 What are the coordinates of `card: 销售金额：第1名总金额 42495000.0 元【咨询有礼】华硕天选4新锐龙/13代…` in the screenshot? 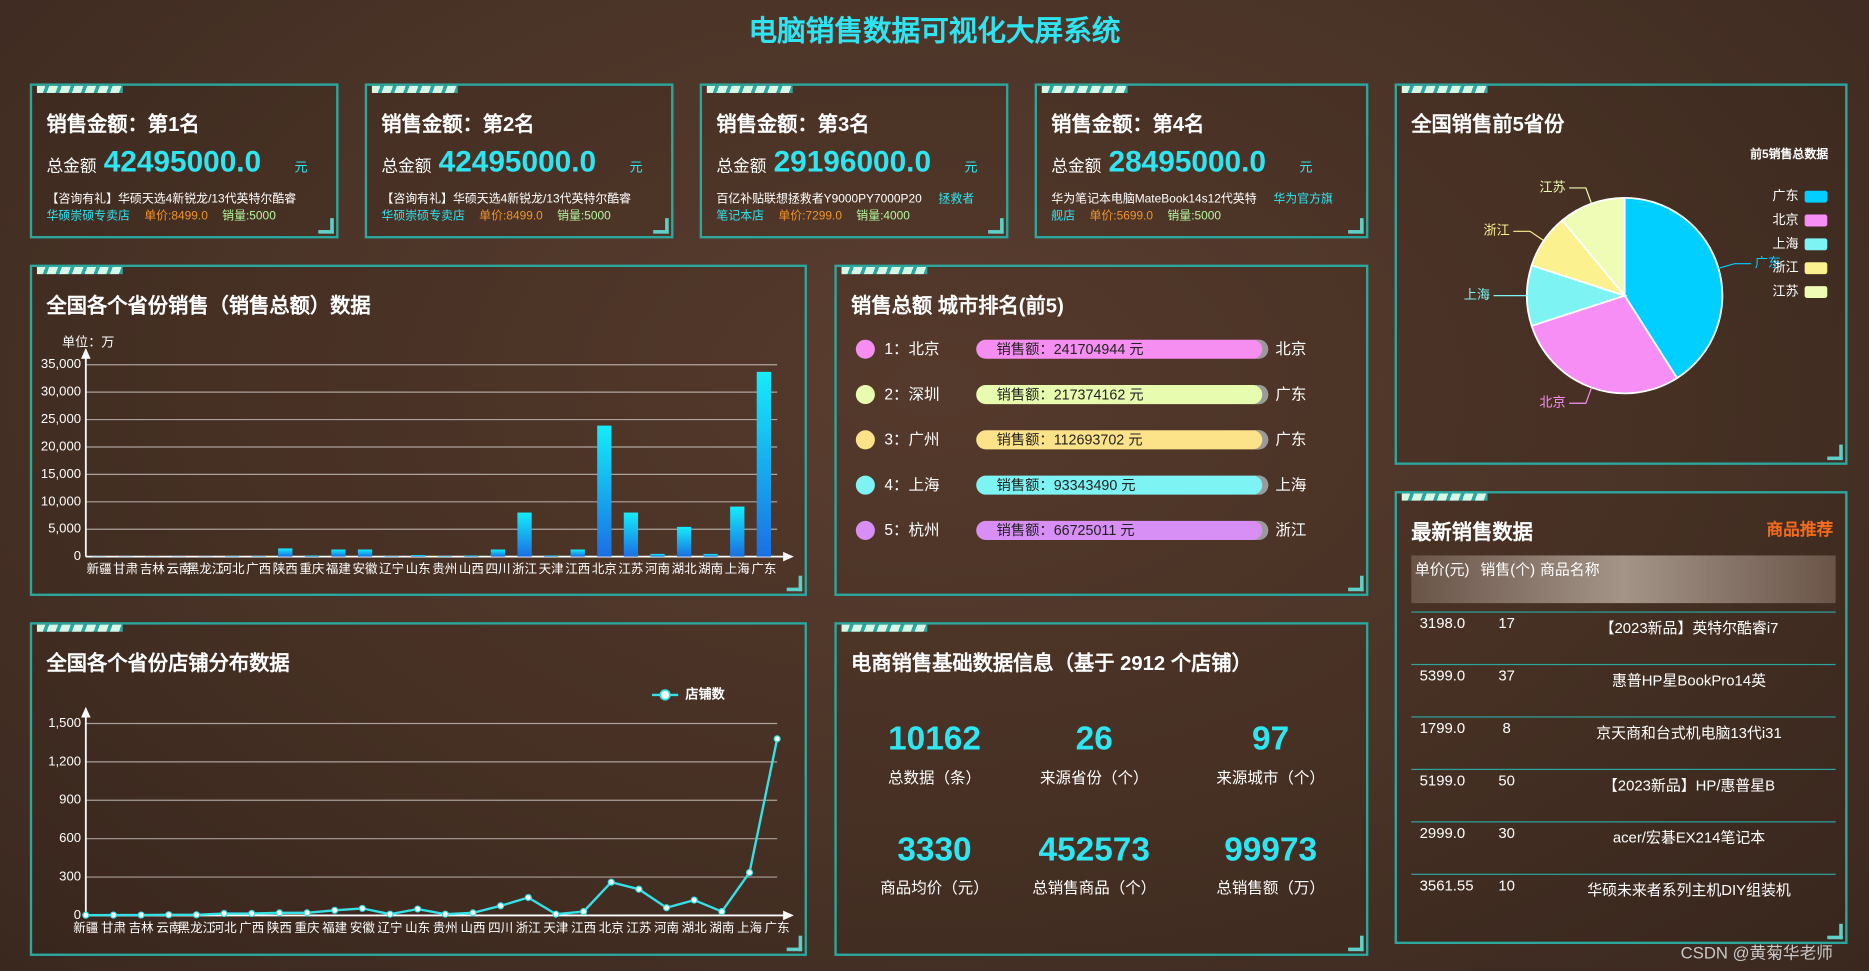 It's located at (184, 161).